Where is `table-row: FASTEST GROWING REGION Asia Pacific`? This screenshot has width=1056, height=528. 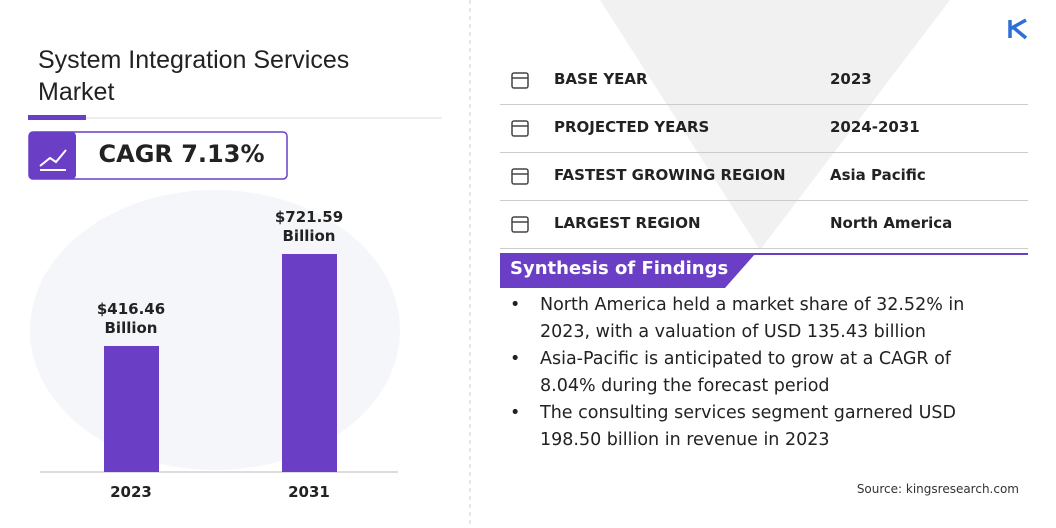 table-row: FASTEST GROWING REGION Asia Pacific is located at coordinates (764, 176).